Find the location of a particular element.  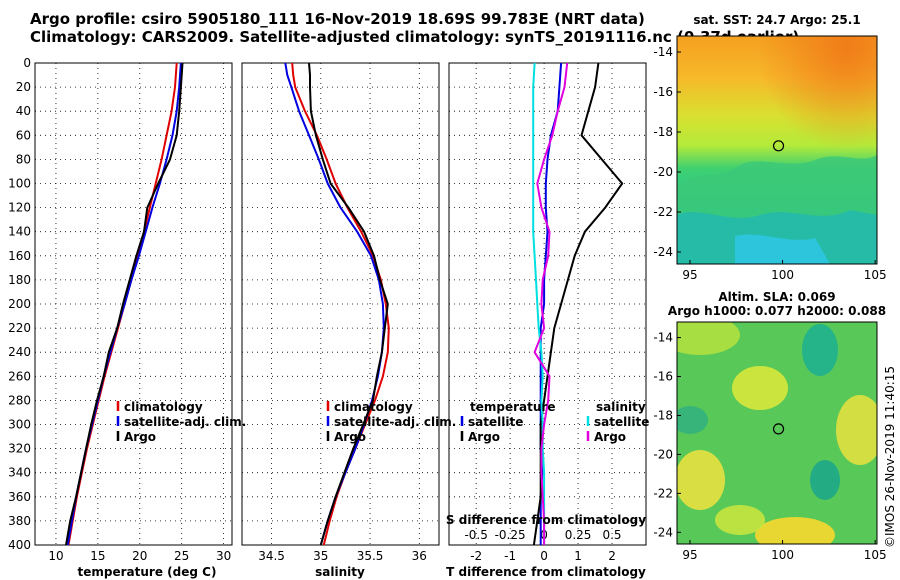

salinity-legend: climatology satellite-adj. clim. Argo is located at coordinates (391, 422).